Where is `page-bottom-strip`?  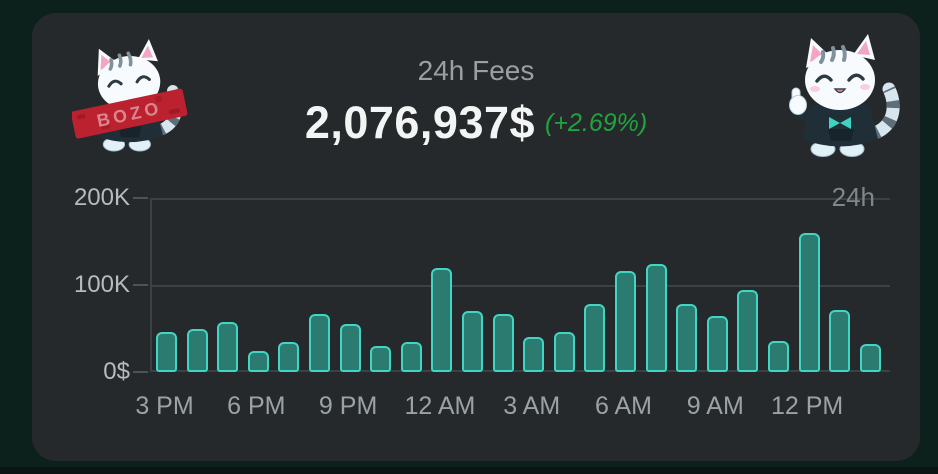 page-bottom-strip is located at coordinates (469, 470).